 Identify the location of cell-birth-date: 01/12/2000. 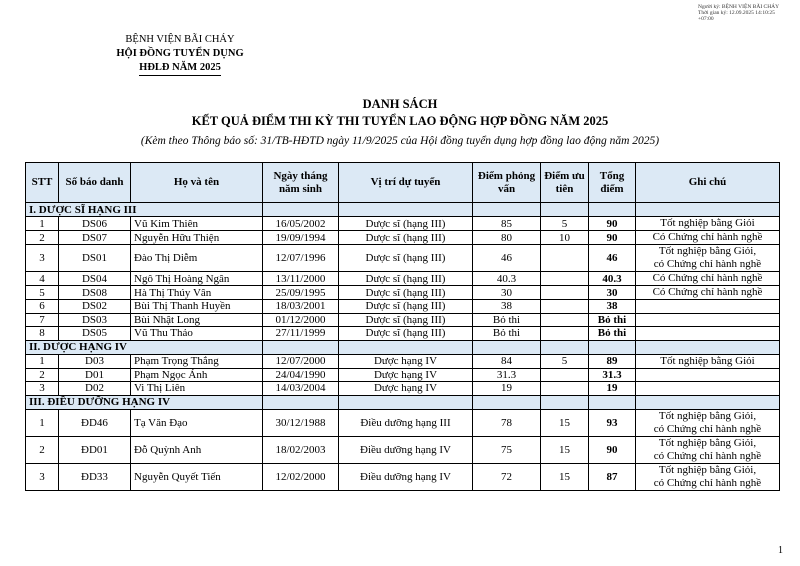
(300, 319).